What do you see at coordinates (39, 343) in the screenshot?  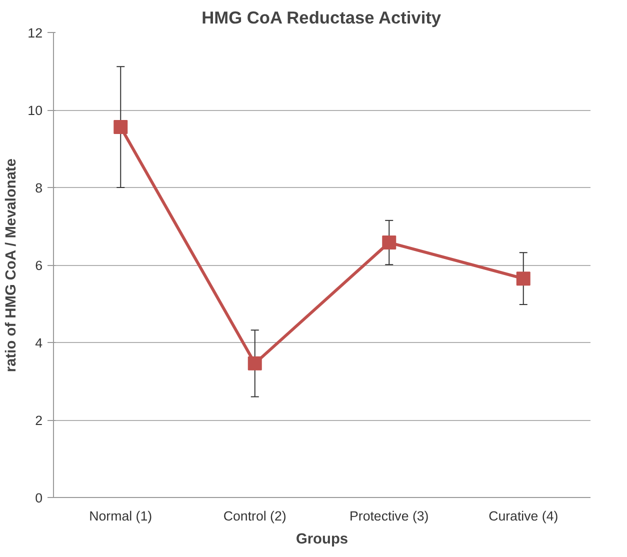 I see `y-tick-label: 4` at bounding box center [39, 343].